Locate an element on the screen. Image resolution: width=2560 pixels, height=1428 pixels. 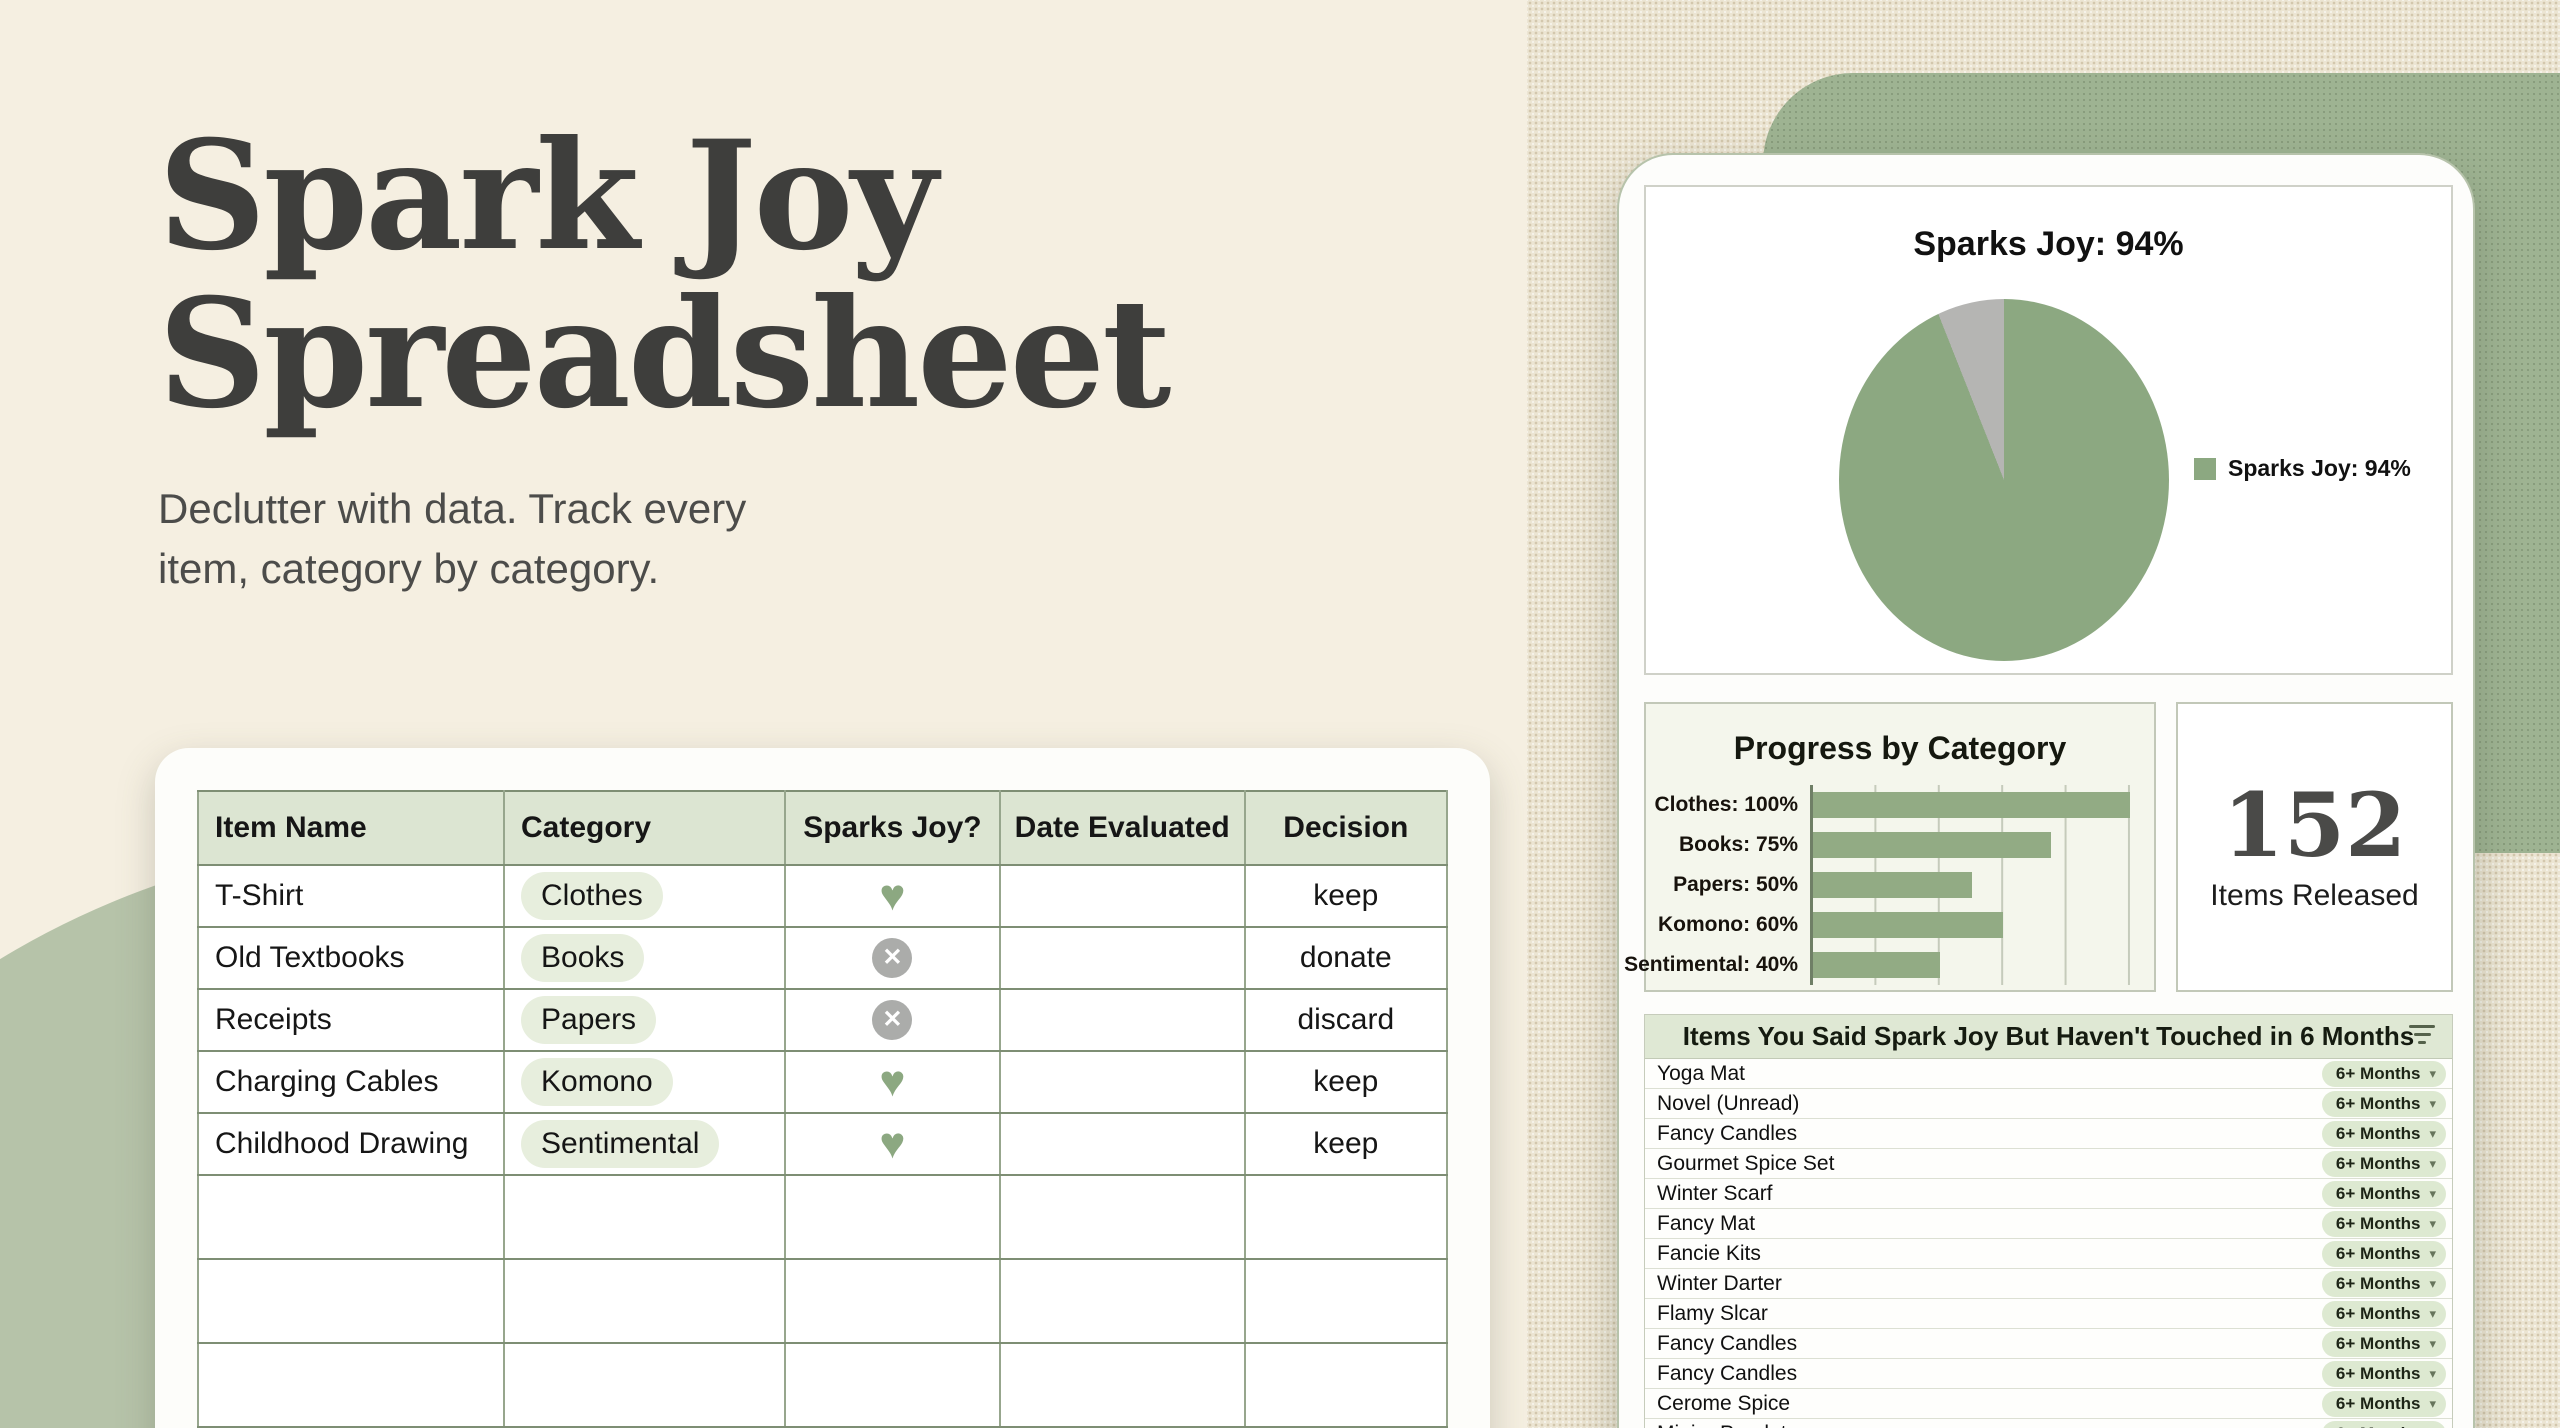
x-circle-icon: ✕ is located at coordinates (892, 1020).